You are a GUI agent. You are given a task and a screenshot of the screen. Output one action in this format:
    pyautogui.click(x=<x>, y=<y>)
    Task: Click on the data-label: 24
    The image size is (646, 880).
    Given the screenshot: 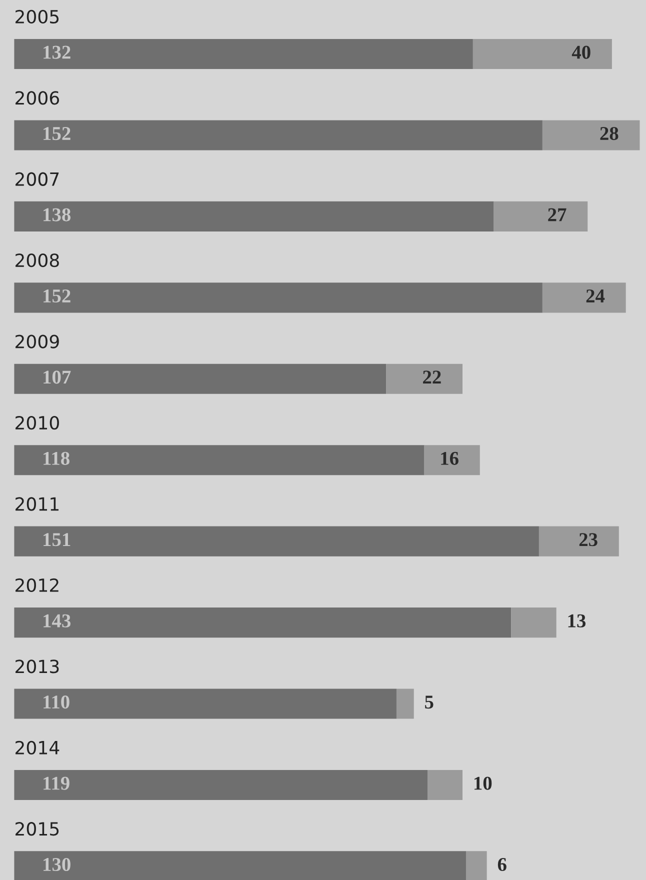 What is the action you would take?
    pyautogui.click(x=595, y=295)
    